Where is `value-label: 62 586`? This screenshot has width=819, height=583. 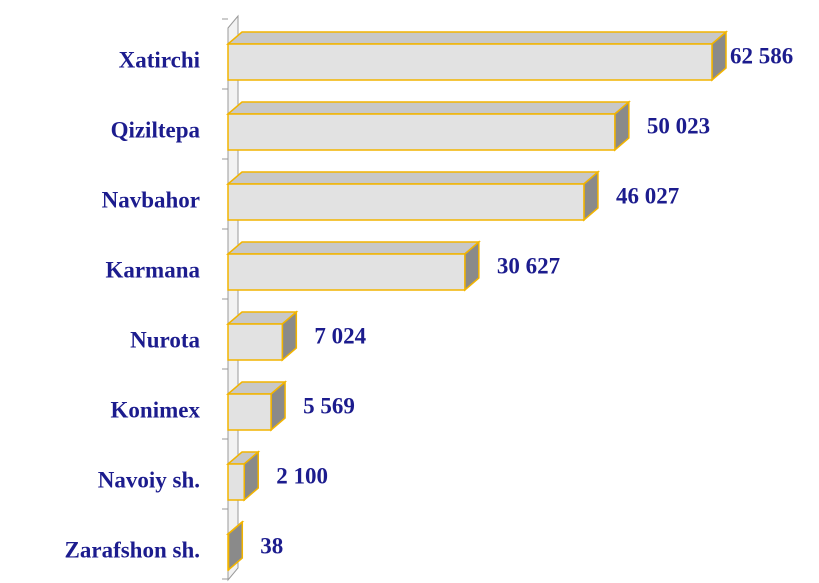
value-label: 62 586 is located at coordinates (761, 55).